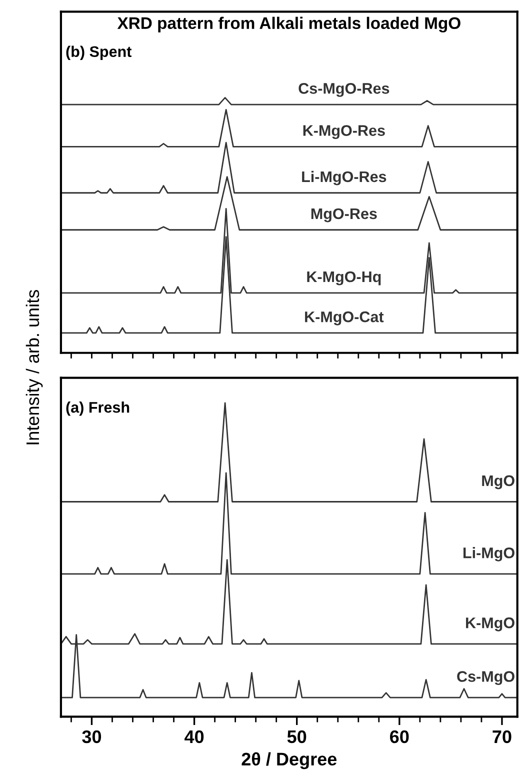 The height and width of the screenshot is (779, 521). What do you see at coordinates (498, 482) in the screenshot?
I see `series-label: MgO` at bounding box center [498, 482].